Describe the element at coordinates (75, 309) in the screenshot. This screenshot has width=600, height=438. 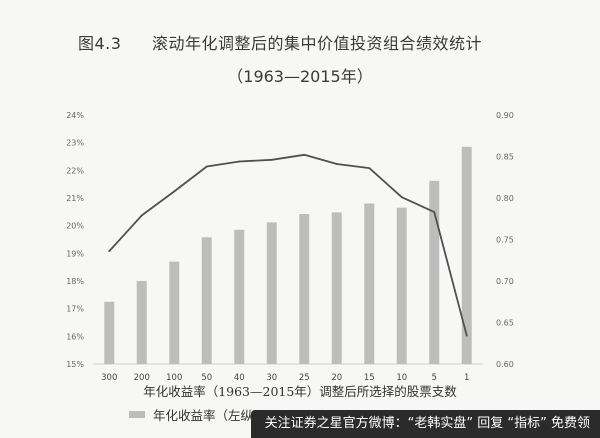
I see `y-left-tick-label: 17%` at that location.